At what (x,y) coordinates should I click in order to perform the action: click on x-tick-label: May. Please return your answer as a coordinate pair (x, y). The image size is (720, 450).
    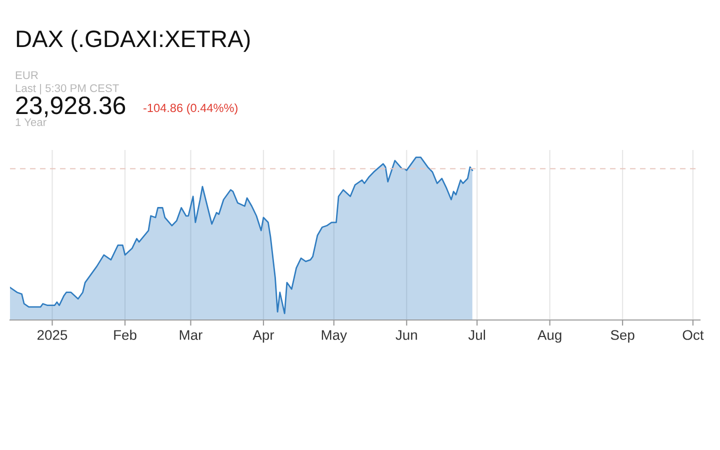
    Looking at the image, I should click on (334, 336).